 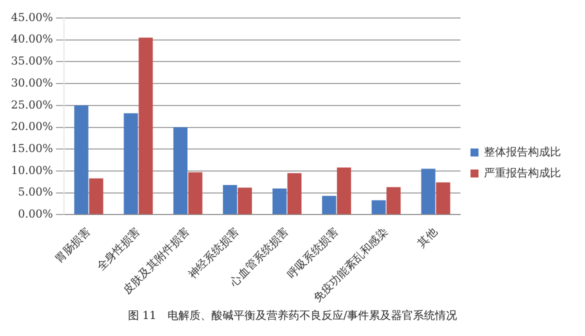 What do you see at coordinates (31, 170) in the screenshot?
I see `y-tick-label: 10.00%` at bounding box center [31, 170].